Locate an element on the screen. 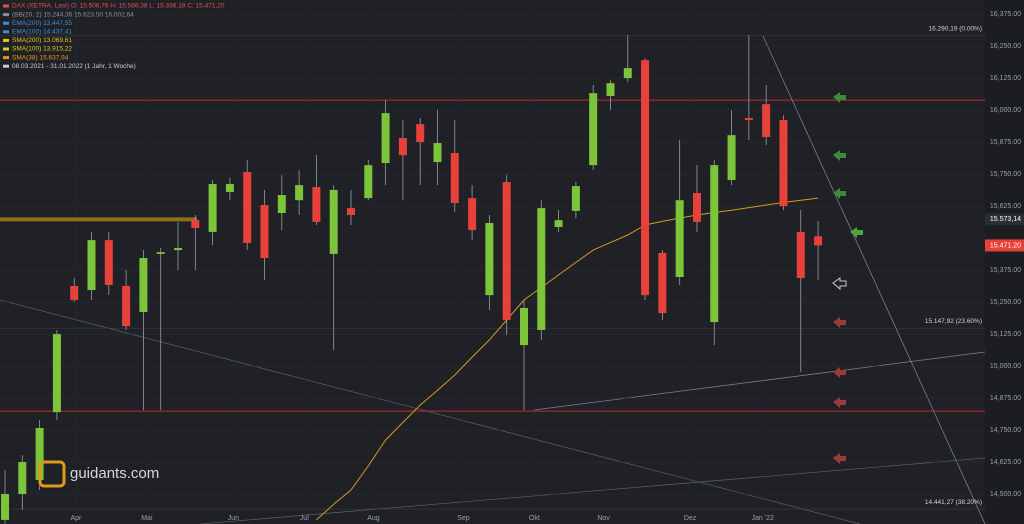  legend-entry: SMA(200) 13.069,61 is located at coordinates (42, 40).